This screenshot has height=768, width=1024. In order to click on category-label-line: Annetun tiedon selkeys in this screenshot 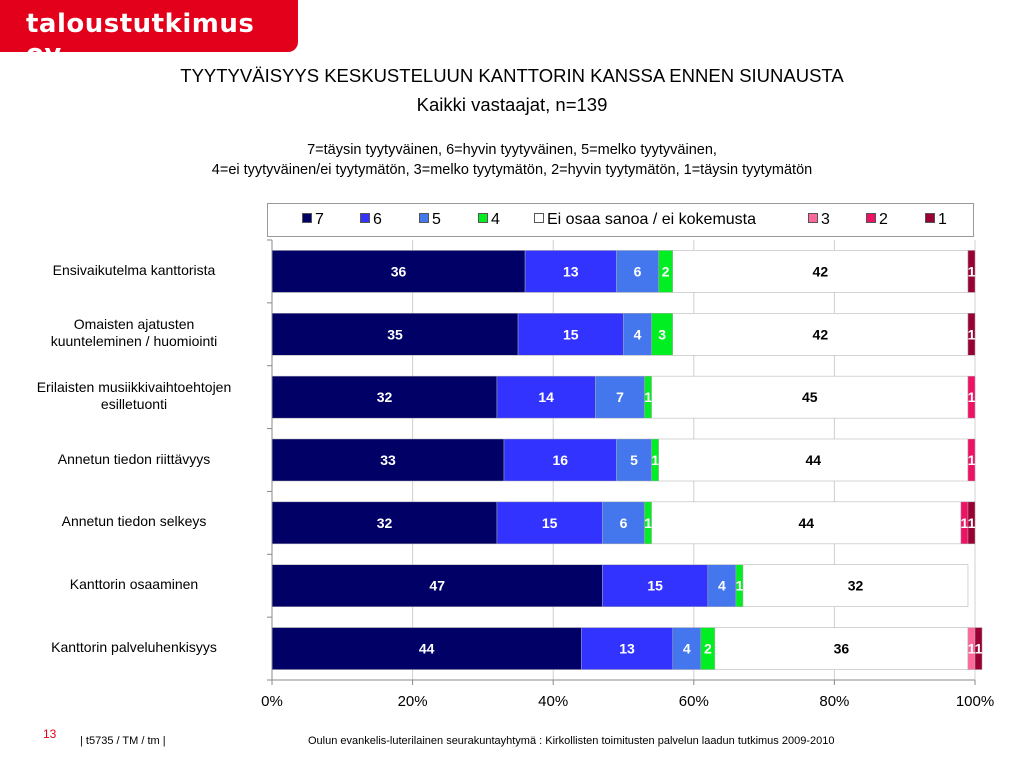, I will do `click(134, 521)`.